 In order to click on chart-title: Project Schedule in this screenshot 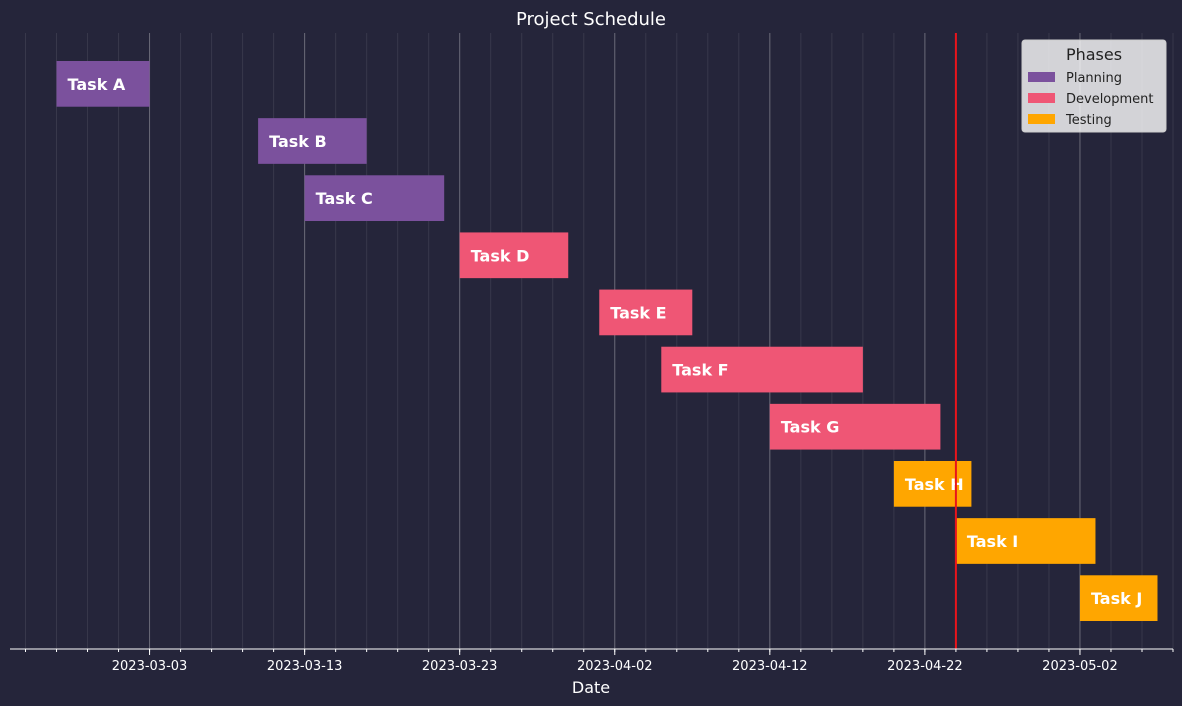, I will do `click(591, 19)`.